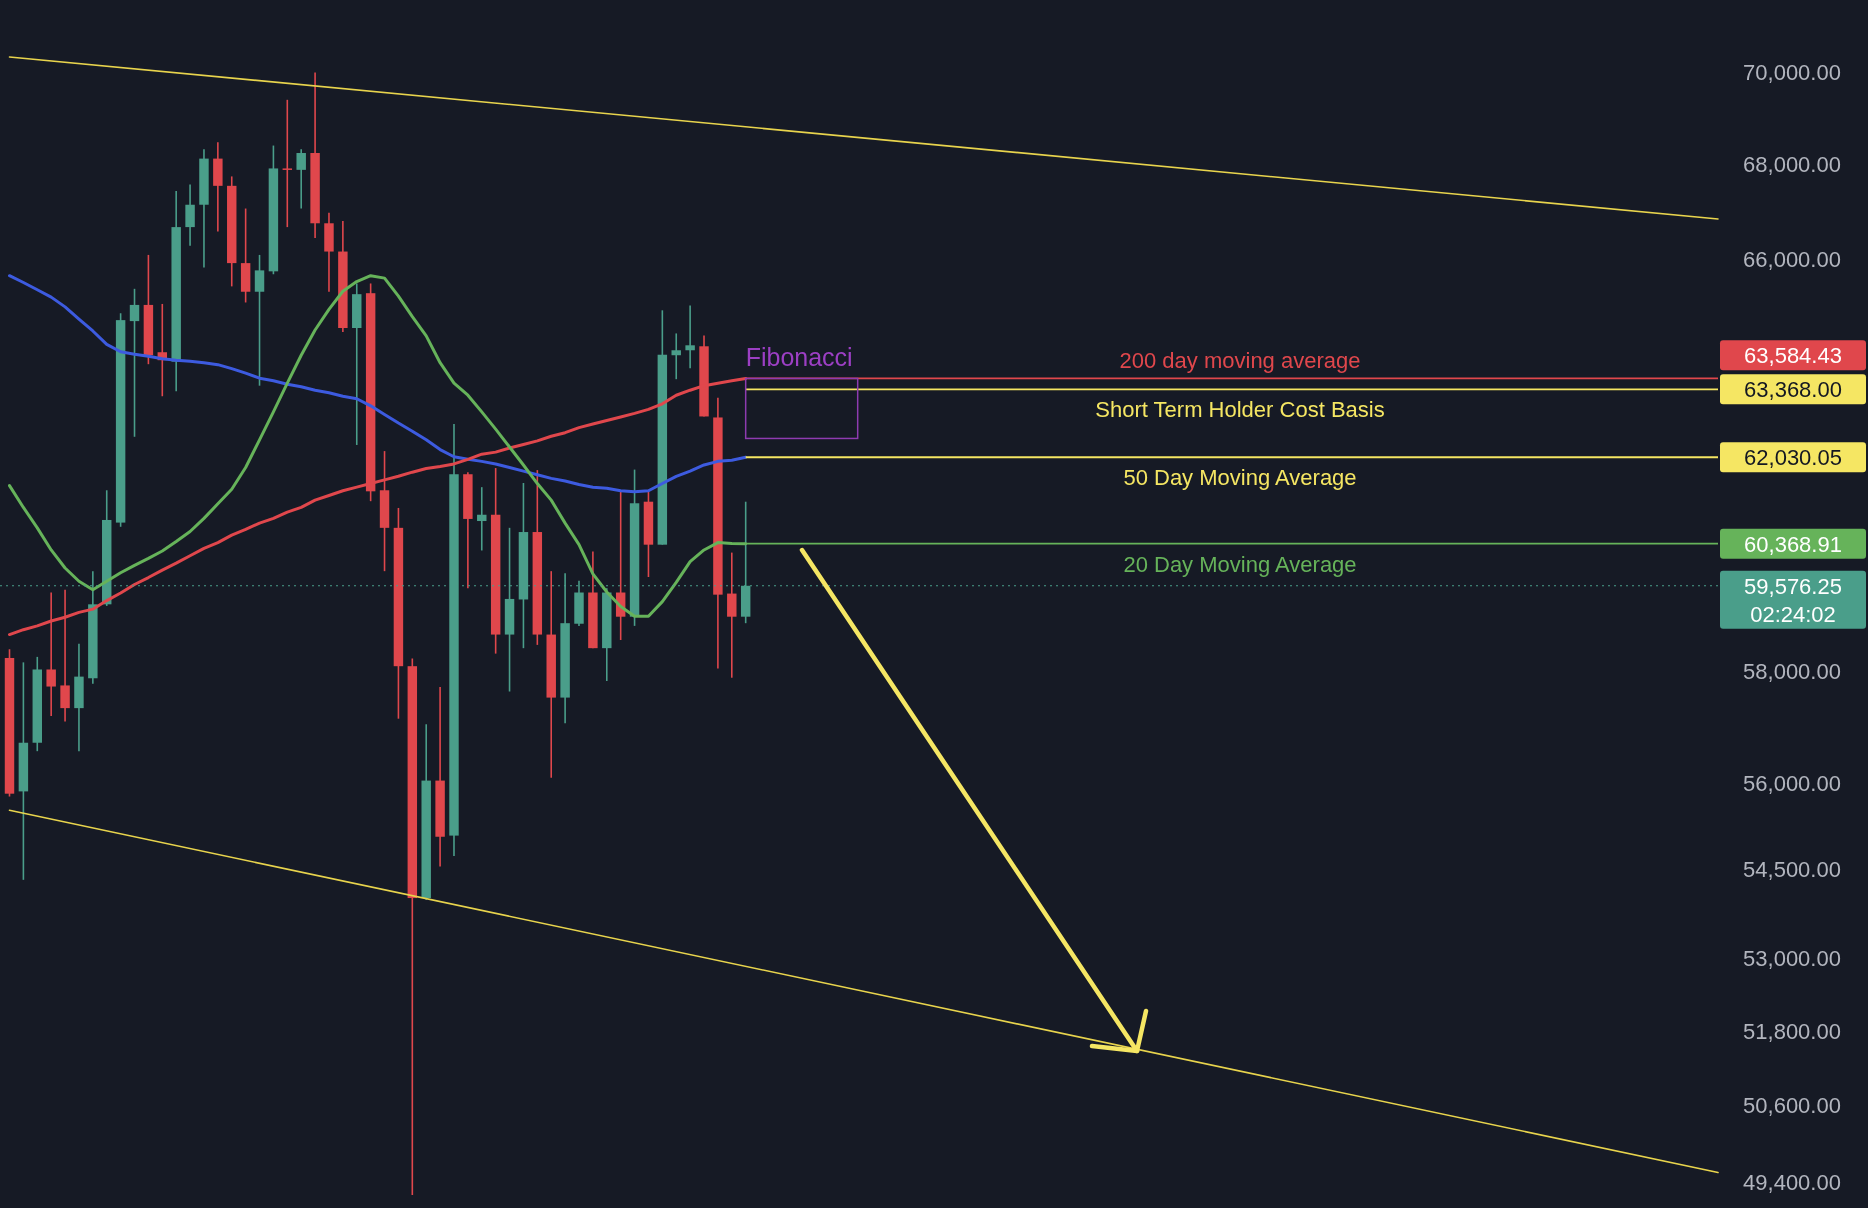  What do you see at coordinates (1793, 390) in the screenshot?
I see `text: 63,368.00` at bounding box center [1793, 390].